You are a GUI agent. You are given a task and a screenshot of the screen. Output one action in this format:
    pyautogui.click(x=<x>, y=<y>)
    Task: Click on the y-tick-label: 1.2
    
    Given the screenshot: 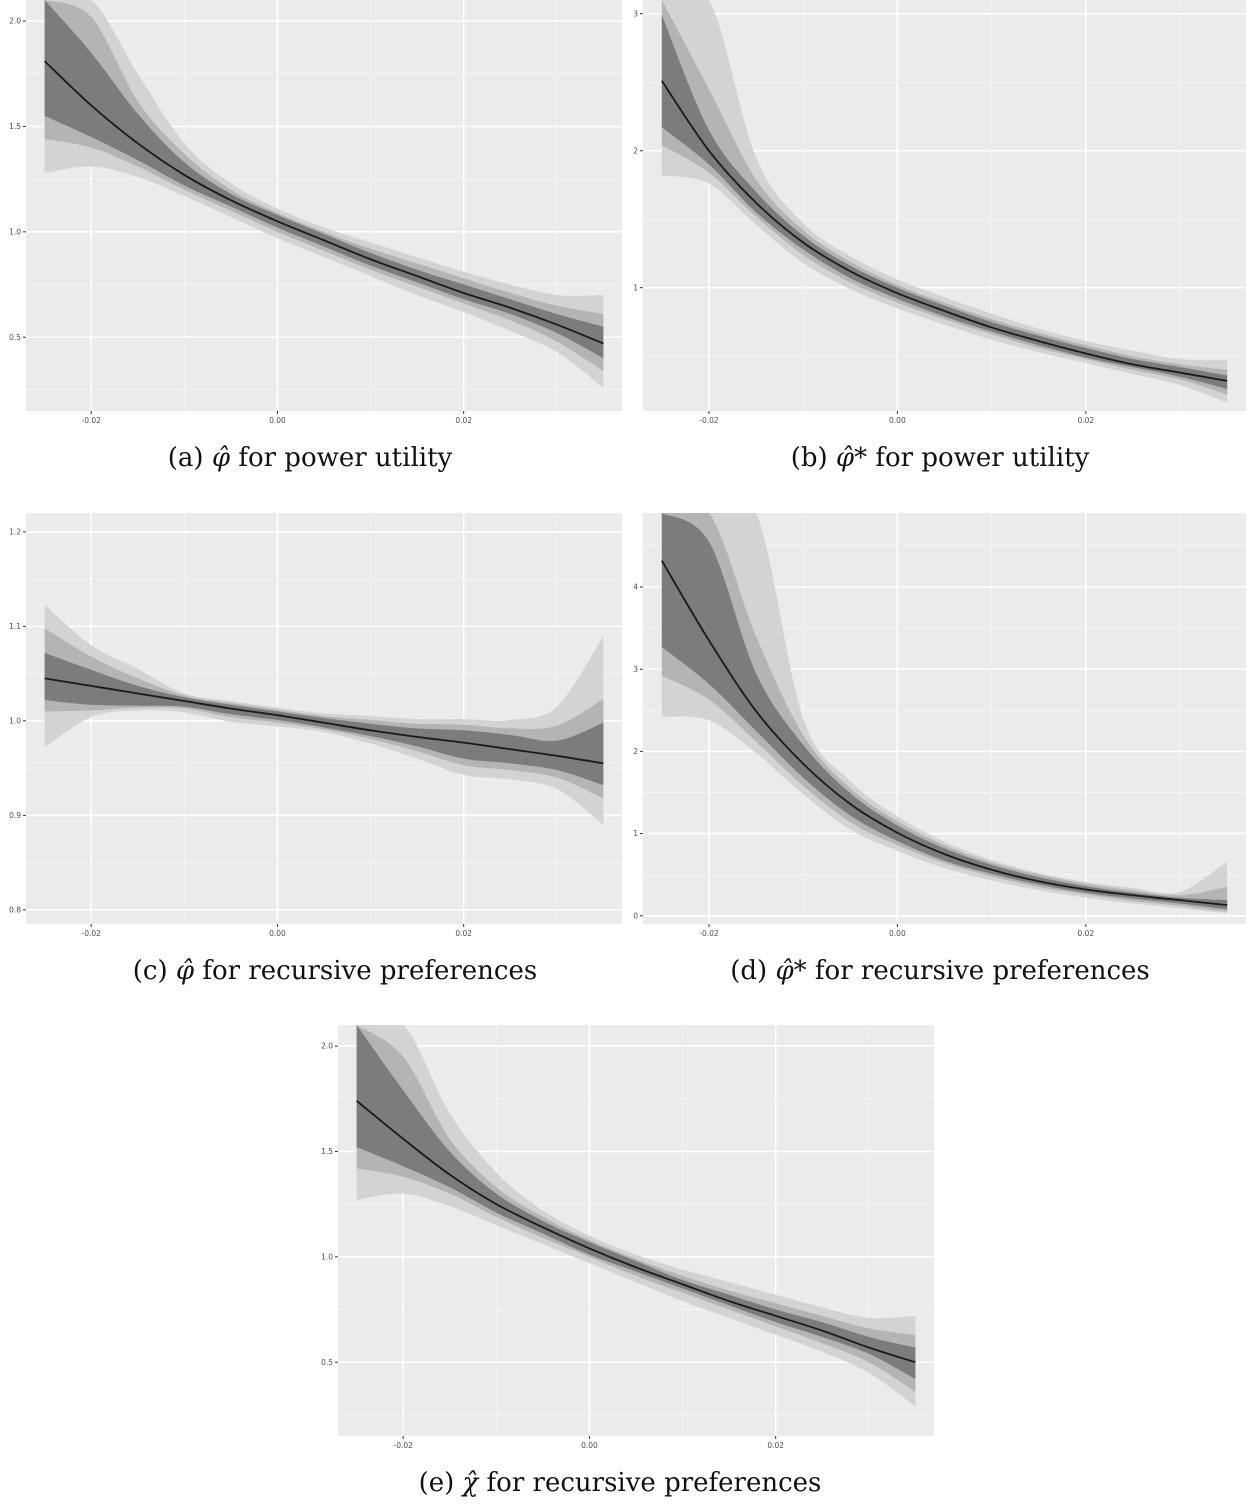 What is the action you would take?
    pyautogui.click(x=15, y=531)
    